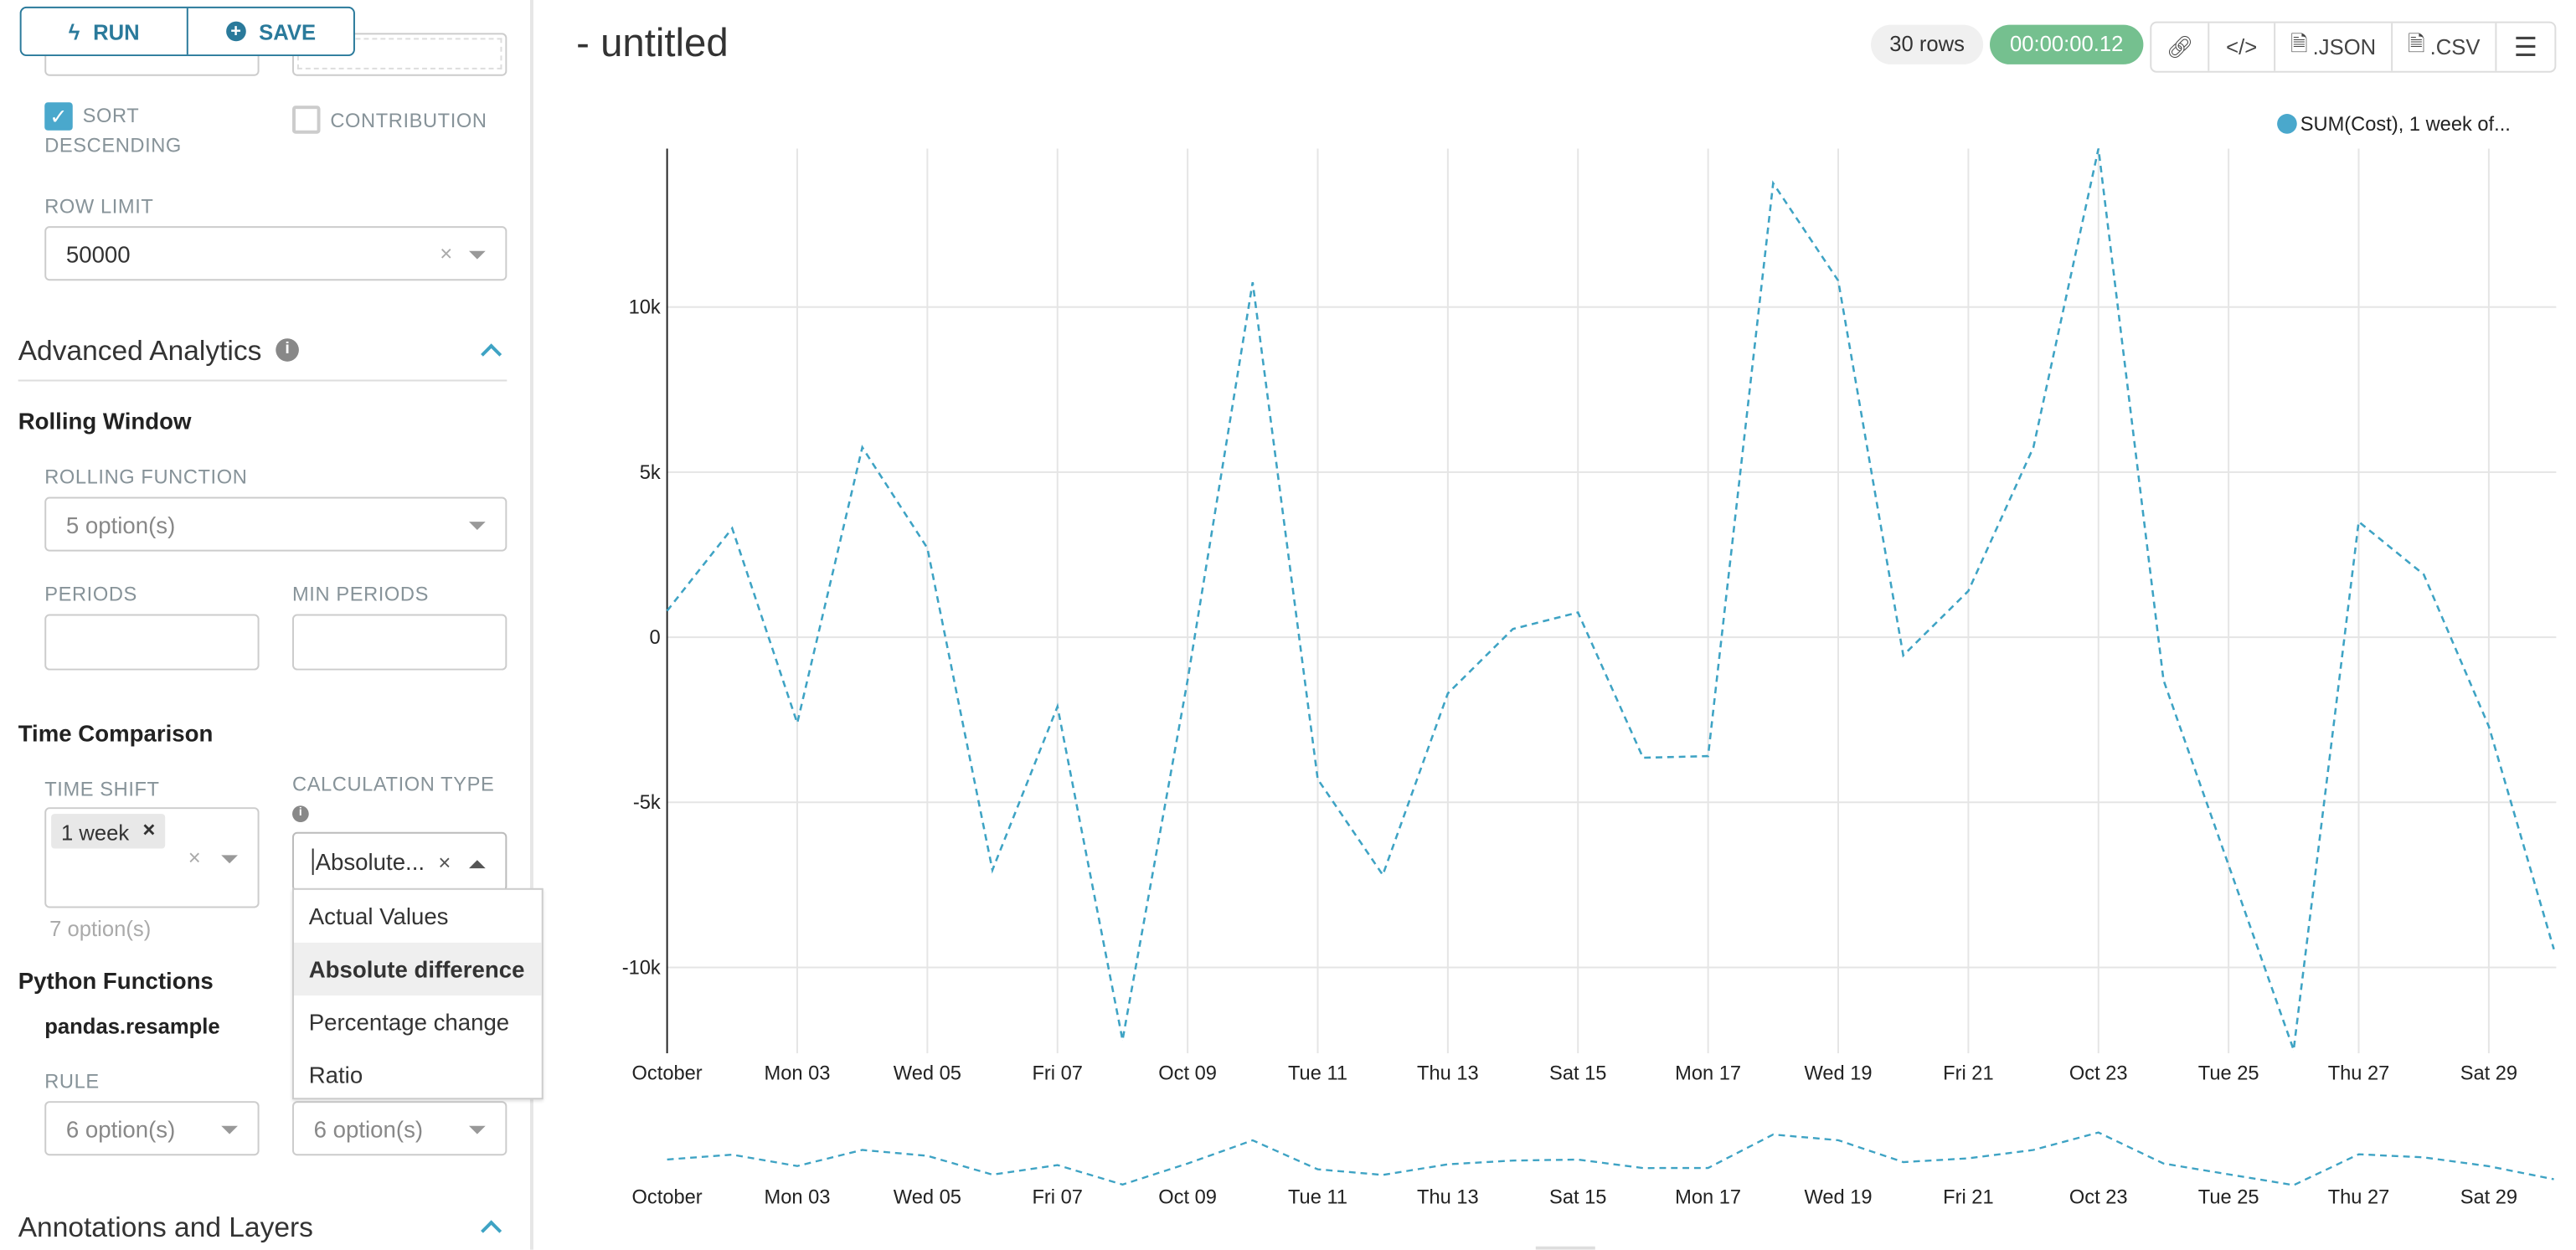 The image size is (2576, 1250). Describe the element at coordinates (641, 968) in the screenshot. I see `y-tick-label: -10k` at that location.